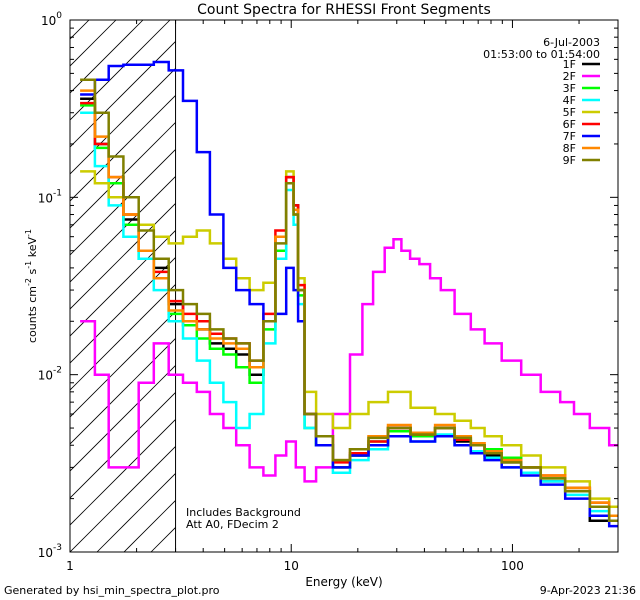 The image size is (640, 600). Describe the element at coordinates (569, 64) in the screenshot. I see `legend-label-1F: 1F` at that location.